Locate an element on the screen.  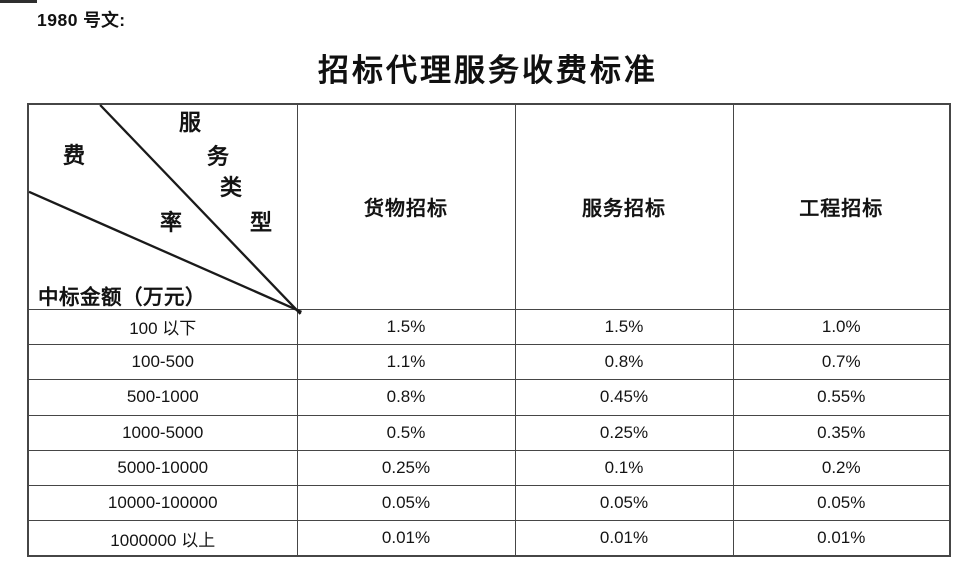
corner-char-fei: 费 is located at coordinates (74, 155).